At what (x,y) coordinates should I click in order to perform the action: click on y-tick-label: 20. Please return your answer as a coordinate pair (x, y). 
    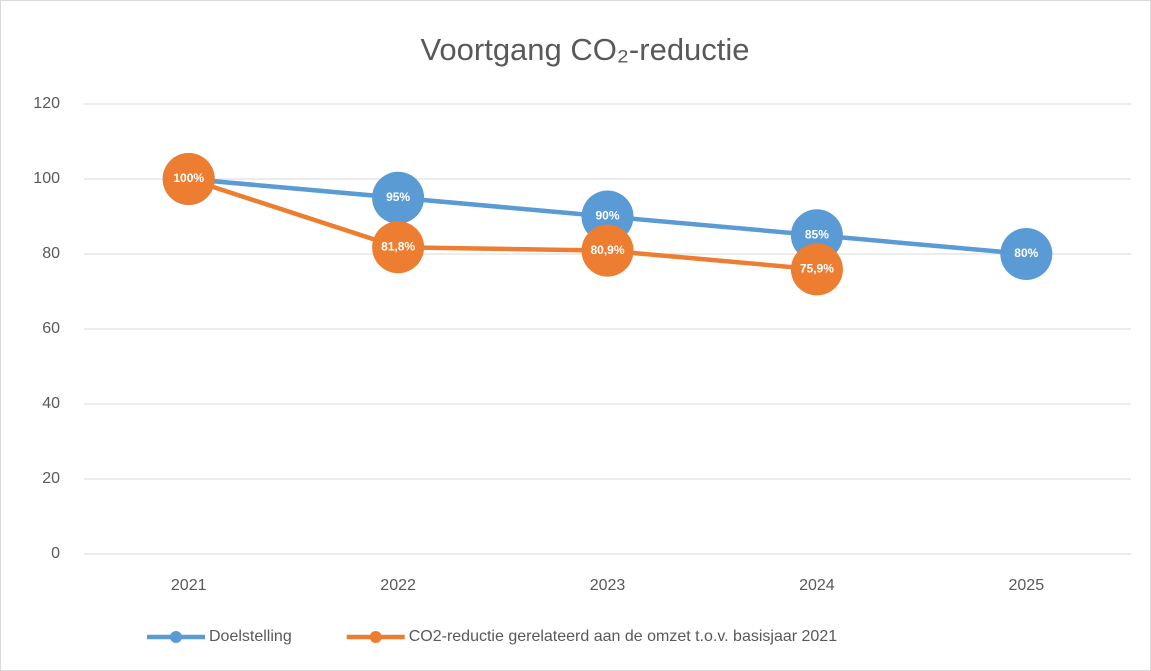
    Looking at the image, I should click on (51, 478).